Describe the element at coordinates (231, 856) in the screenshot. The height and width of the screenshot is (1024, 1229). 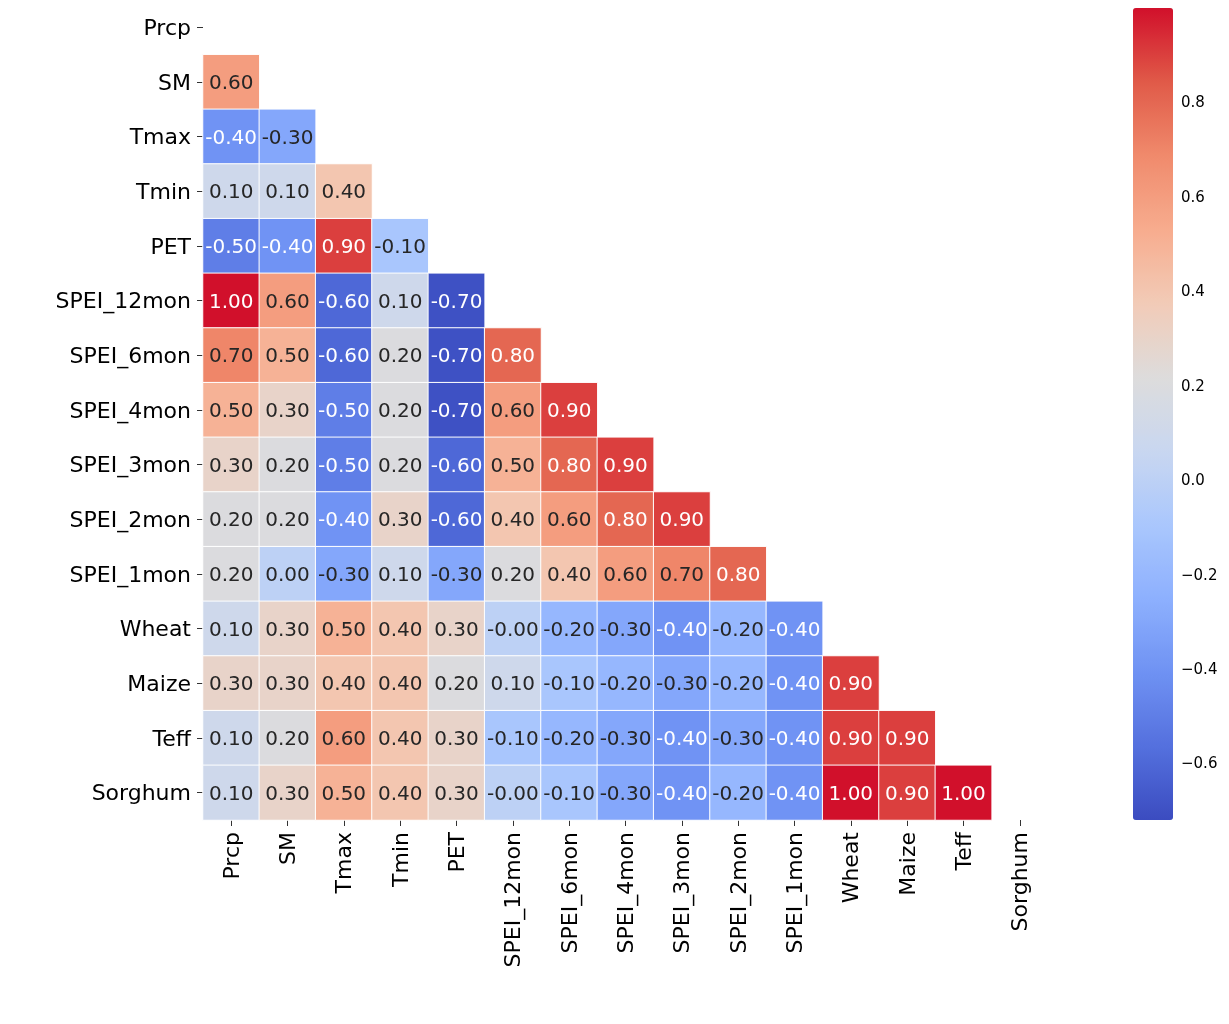
I see `x-tick-label: Prcp` at that location.